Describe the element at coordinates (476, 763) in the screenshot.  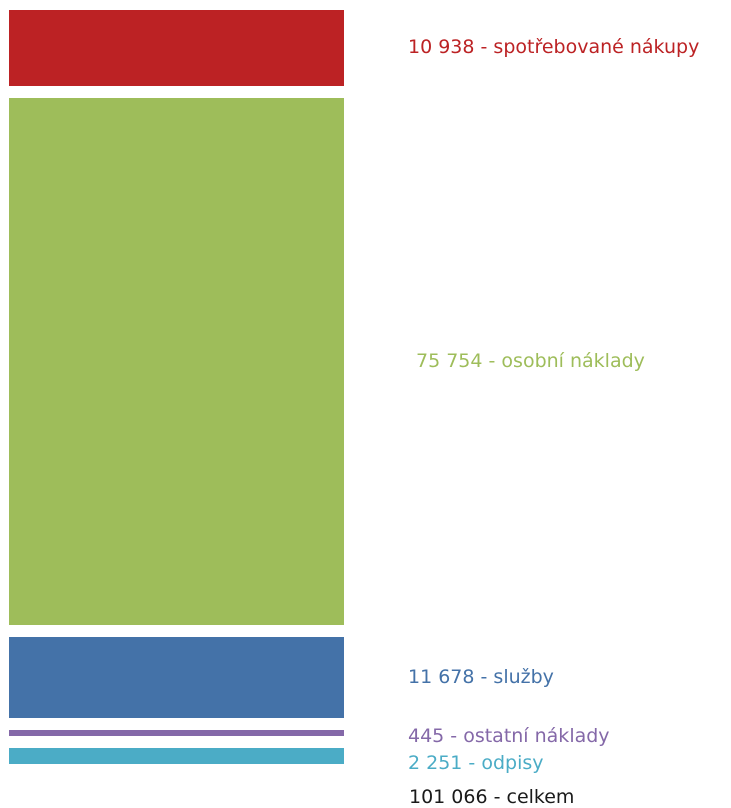
I see `segment-label-odpisy: 2 251 - odpisy` at that location.